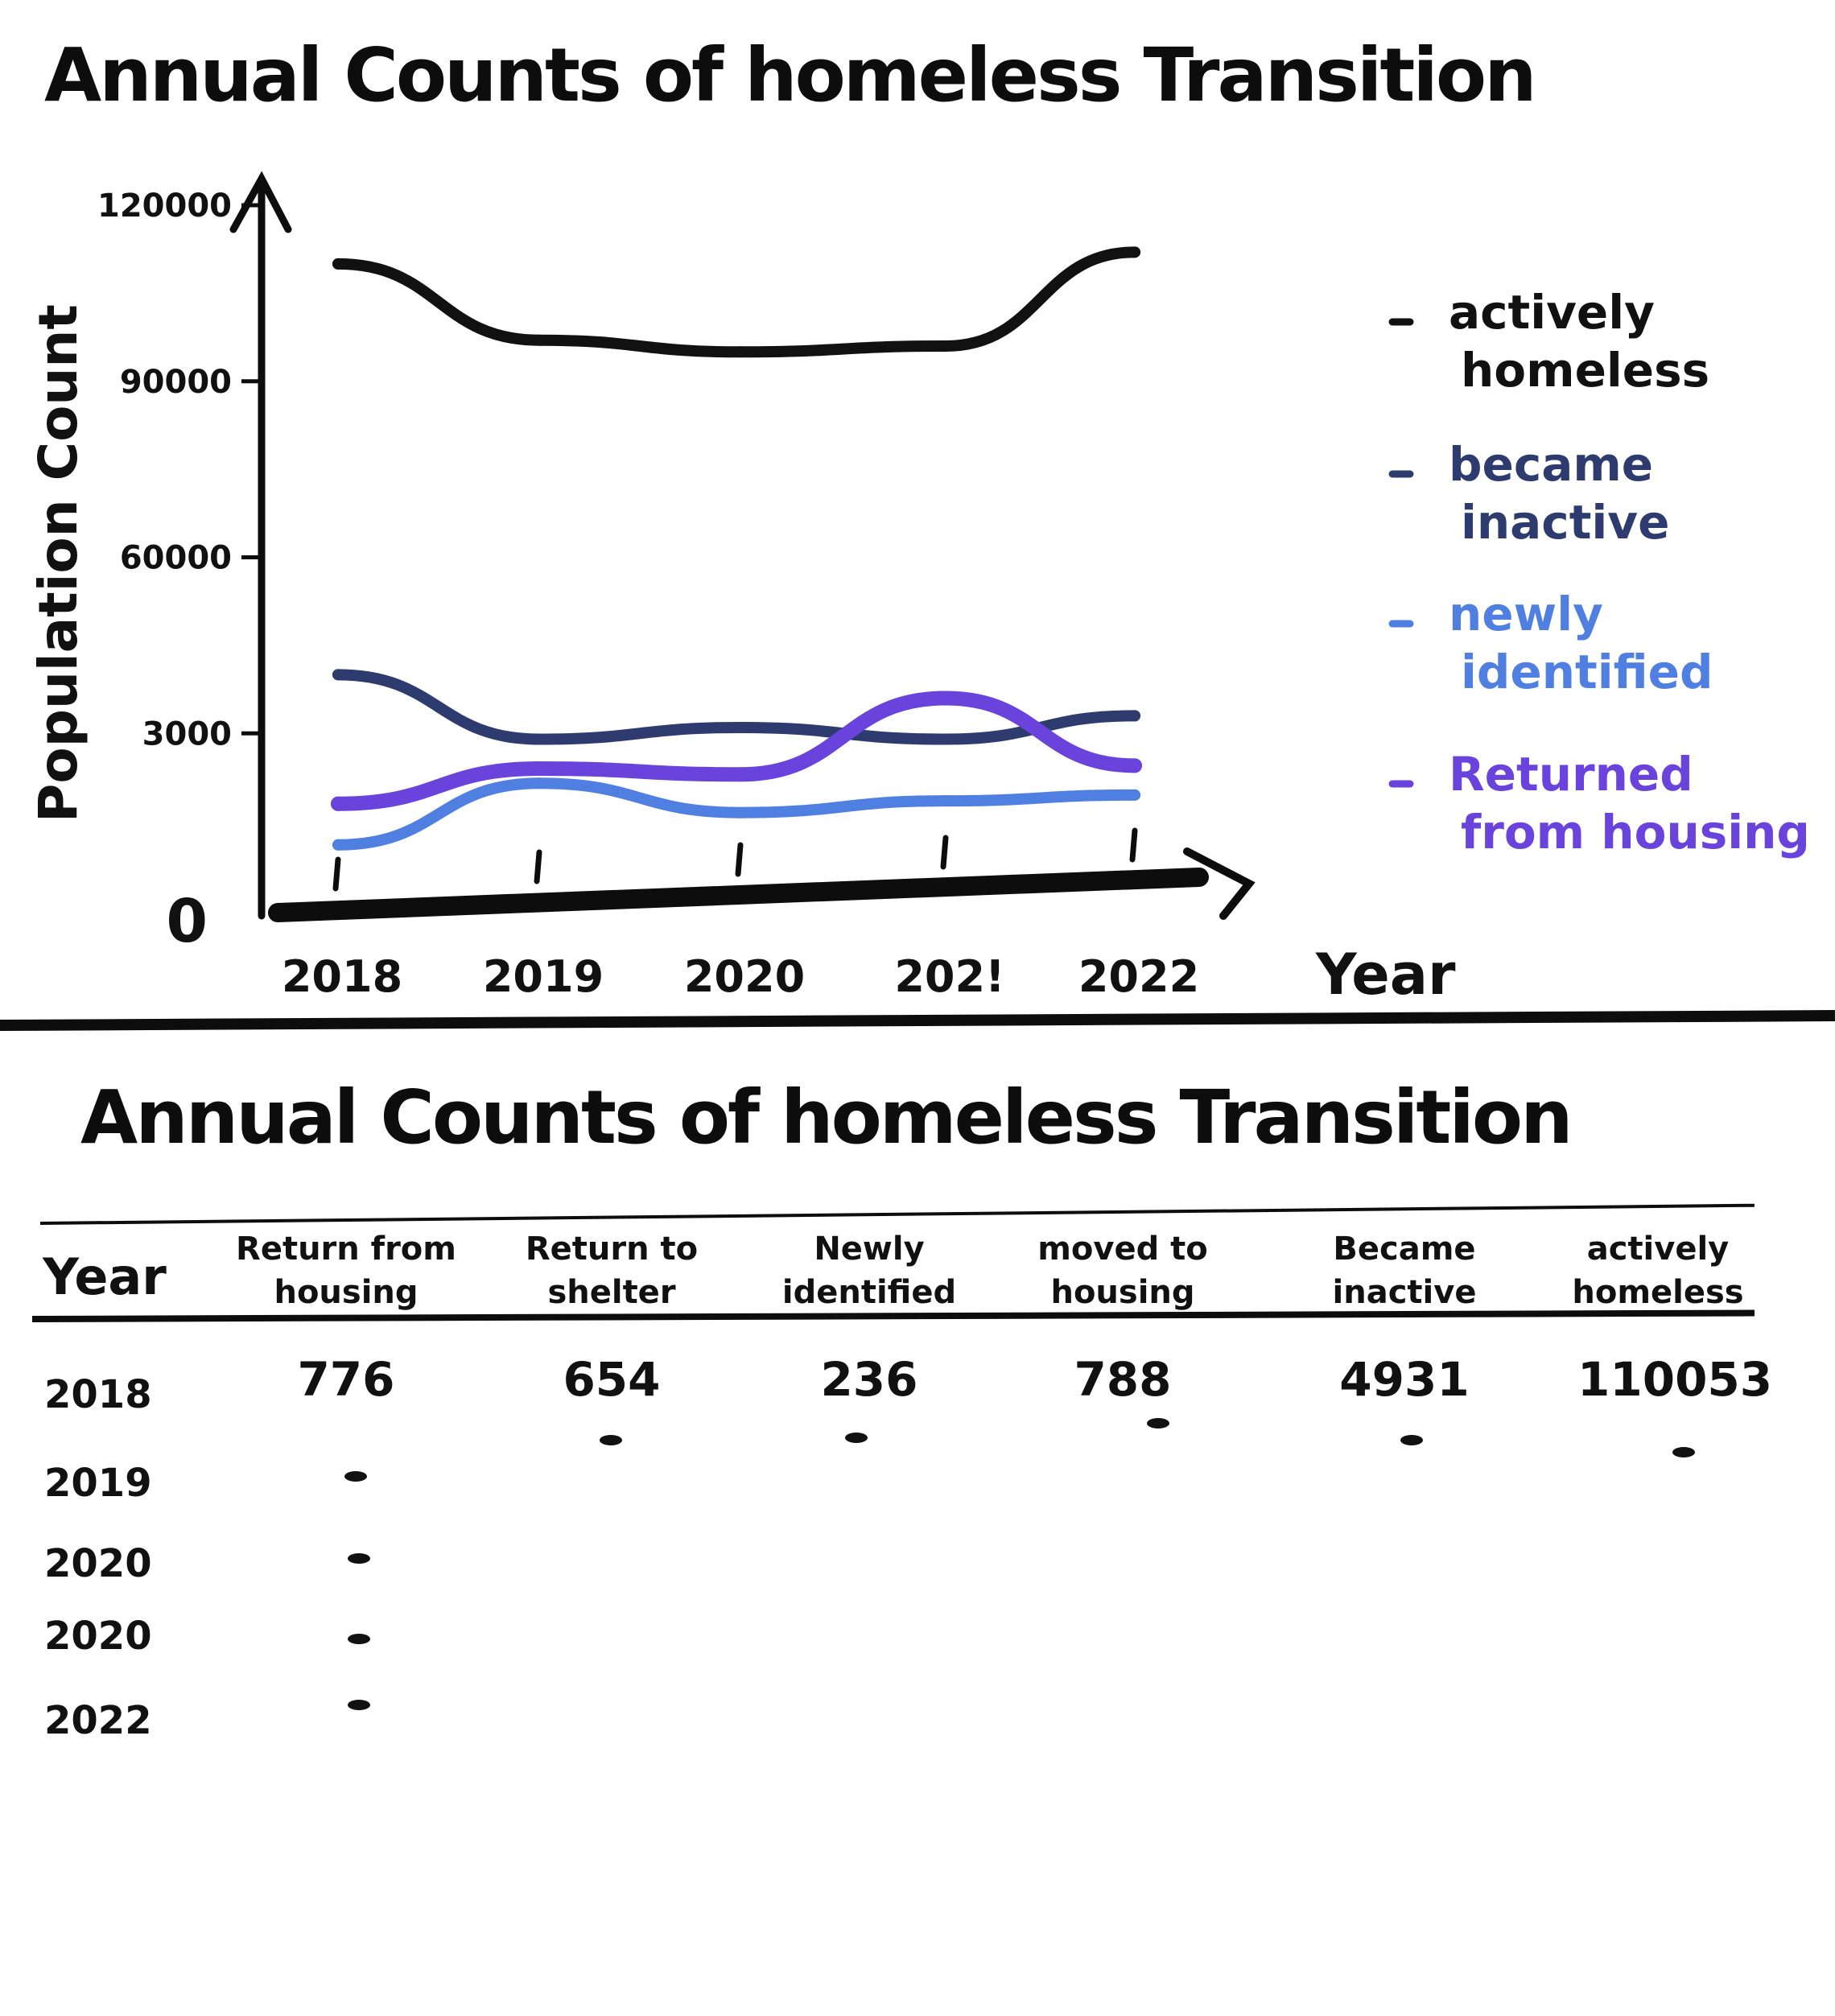 The height and width of the screenshot is (2016, 1835). I want to click on table-cell: 110053, so click(1675, 1379).